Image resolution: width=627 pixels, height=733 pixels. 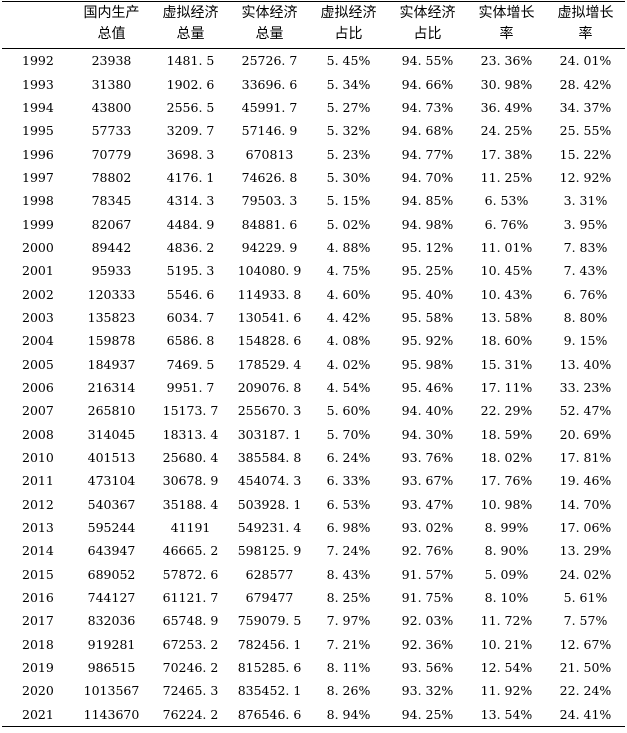 I want to click on value-cell: 4176. 1, so click(x=190, y=177).